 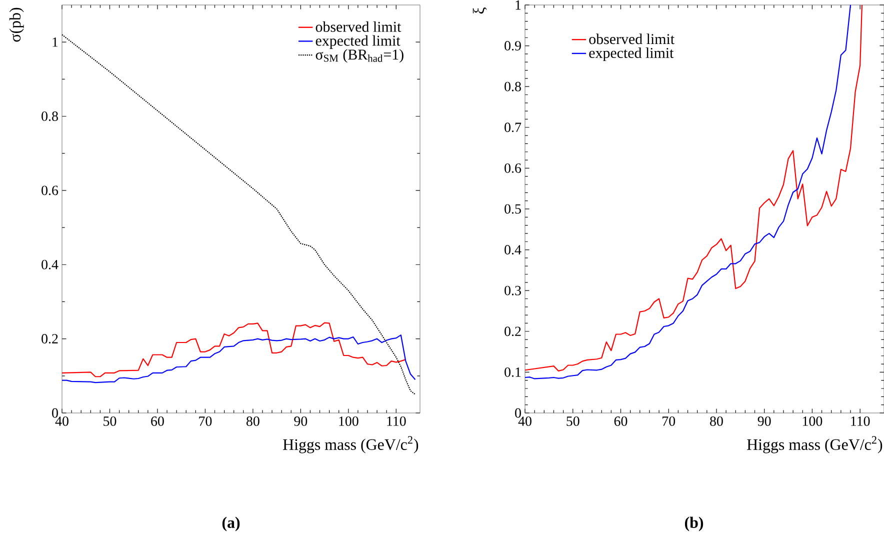 What do you see at coordinates (479, 11) in the screenshot?
I see `y-axis-title: ξ` at bounding box center [479, 11].